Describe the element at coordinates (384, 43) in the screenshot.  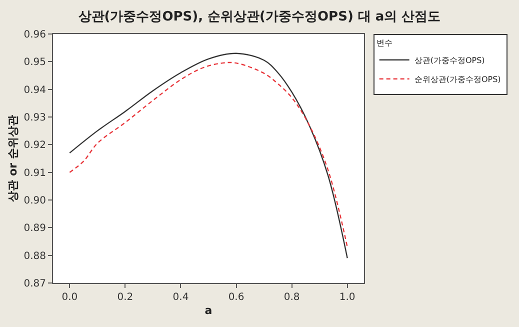
I see `legend-title: 변수` at that location.